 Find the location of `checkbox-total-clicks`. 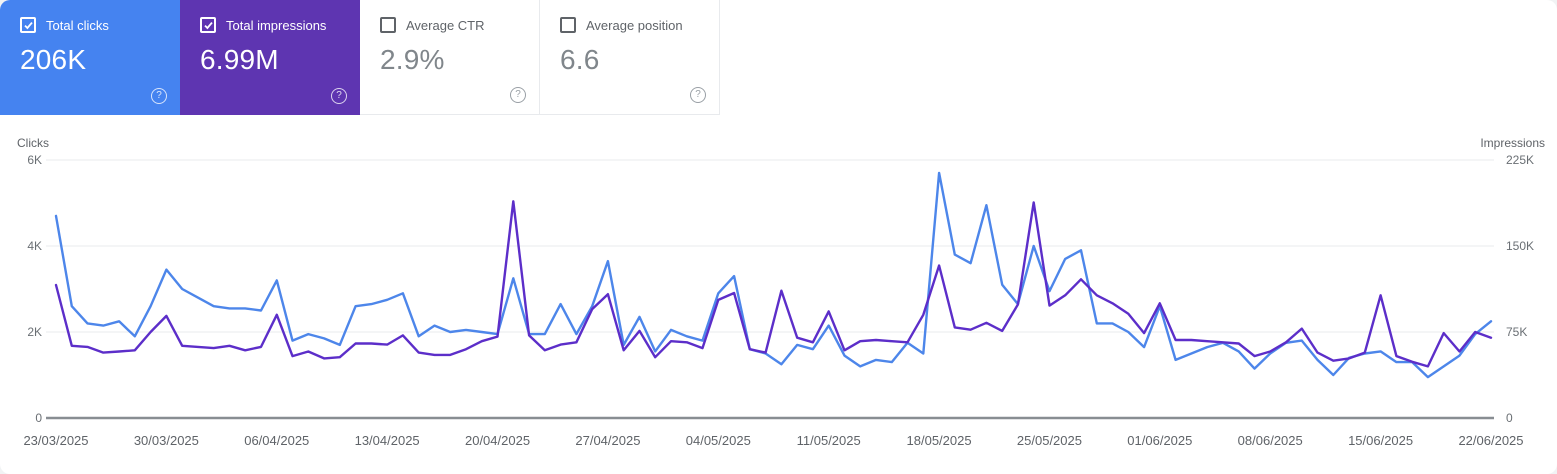

checkbox-total-clicks is located at coordinates (28, 25).